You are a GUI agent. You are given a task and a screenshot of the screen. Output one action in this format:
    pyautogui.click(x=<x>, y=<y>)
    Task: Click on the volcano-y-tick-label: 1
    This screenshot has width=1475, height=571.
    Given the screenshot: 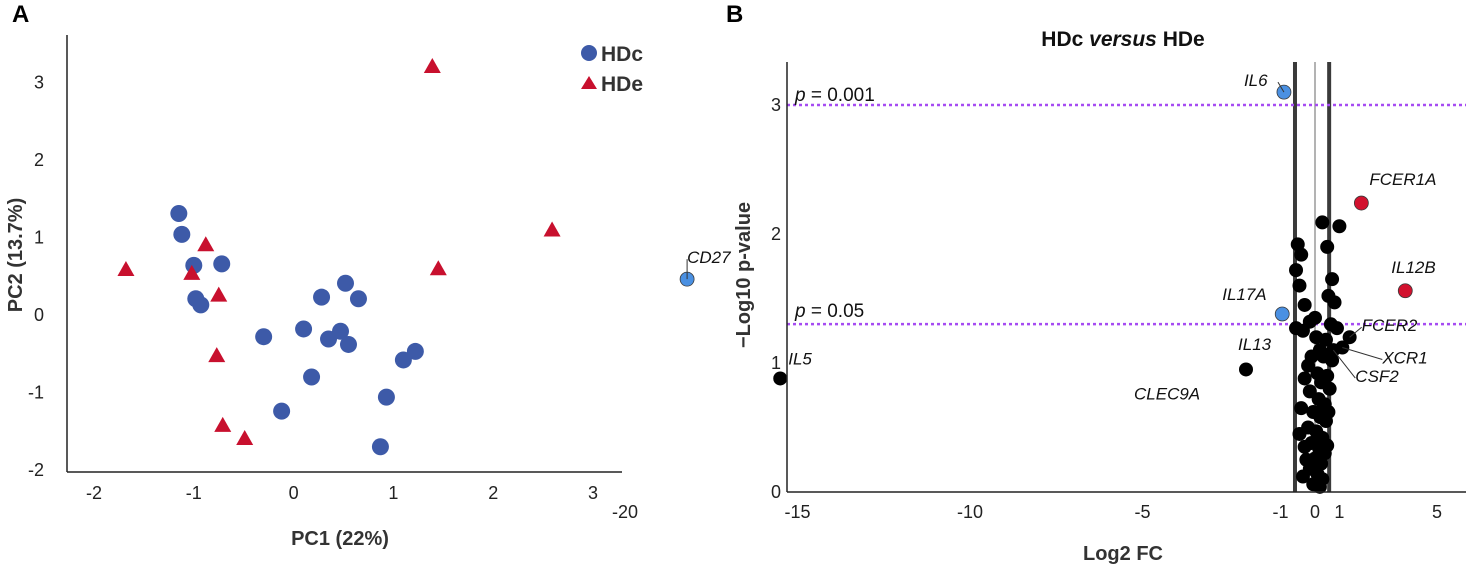 What is the action you would take?
    pyautogui.click(x=776, y=363)
    